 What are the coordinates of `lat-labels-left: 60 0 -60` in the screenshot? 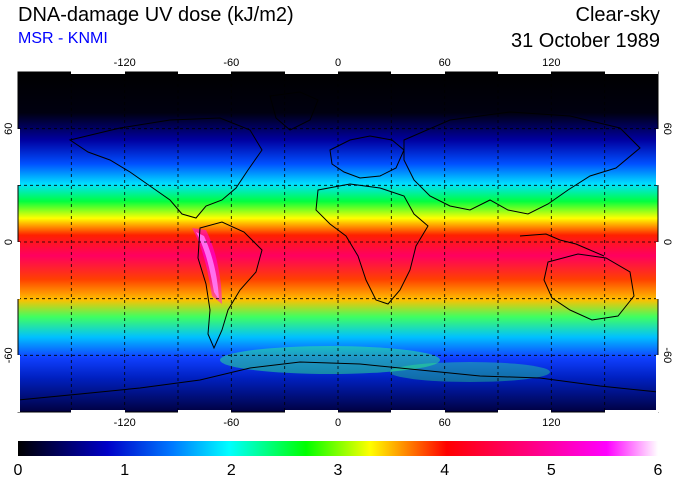 It's located at (9, 243).